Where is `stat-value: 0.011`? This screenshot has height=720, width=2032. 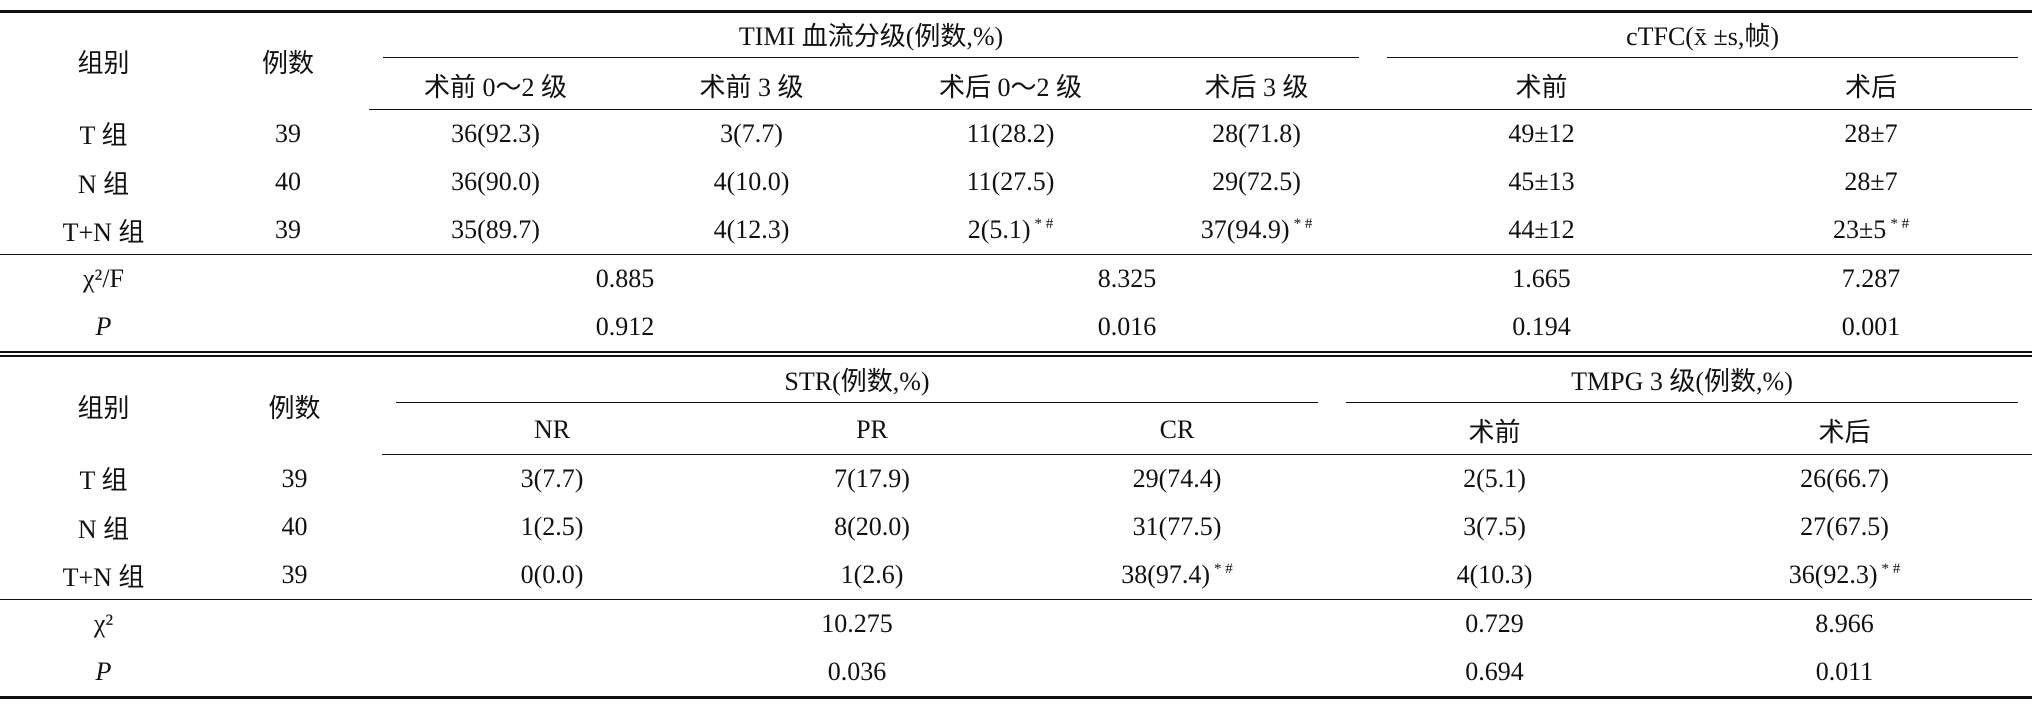
stat-value: 0.011 is located at coordinates (1844, 671).